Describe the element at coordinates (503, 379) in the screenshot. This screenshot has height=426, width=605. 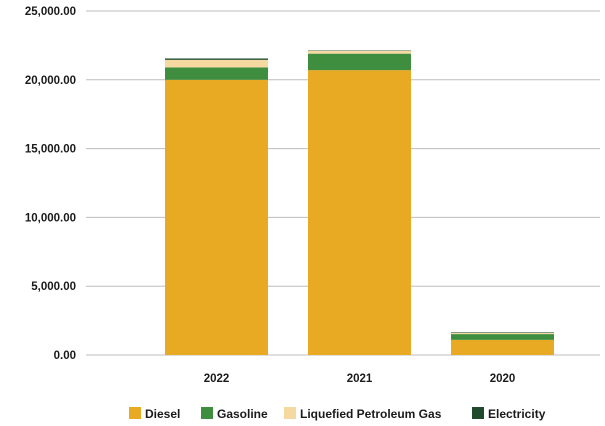
I see `x-tick-label: 2020` at that location.